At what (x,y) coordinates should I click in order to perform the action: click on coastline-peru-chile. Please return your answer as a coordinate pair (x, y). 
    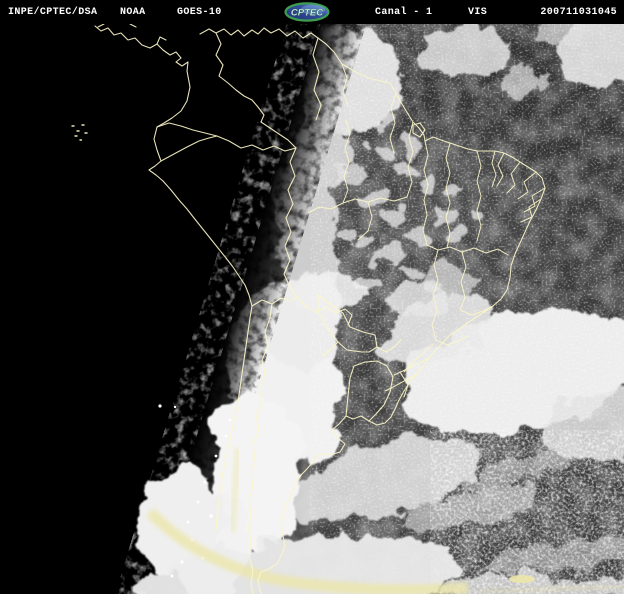
    Looking at the image, I should click on (207, 355).